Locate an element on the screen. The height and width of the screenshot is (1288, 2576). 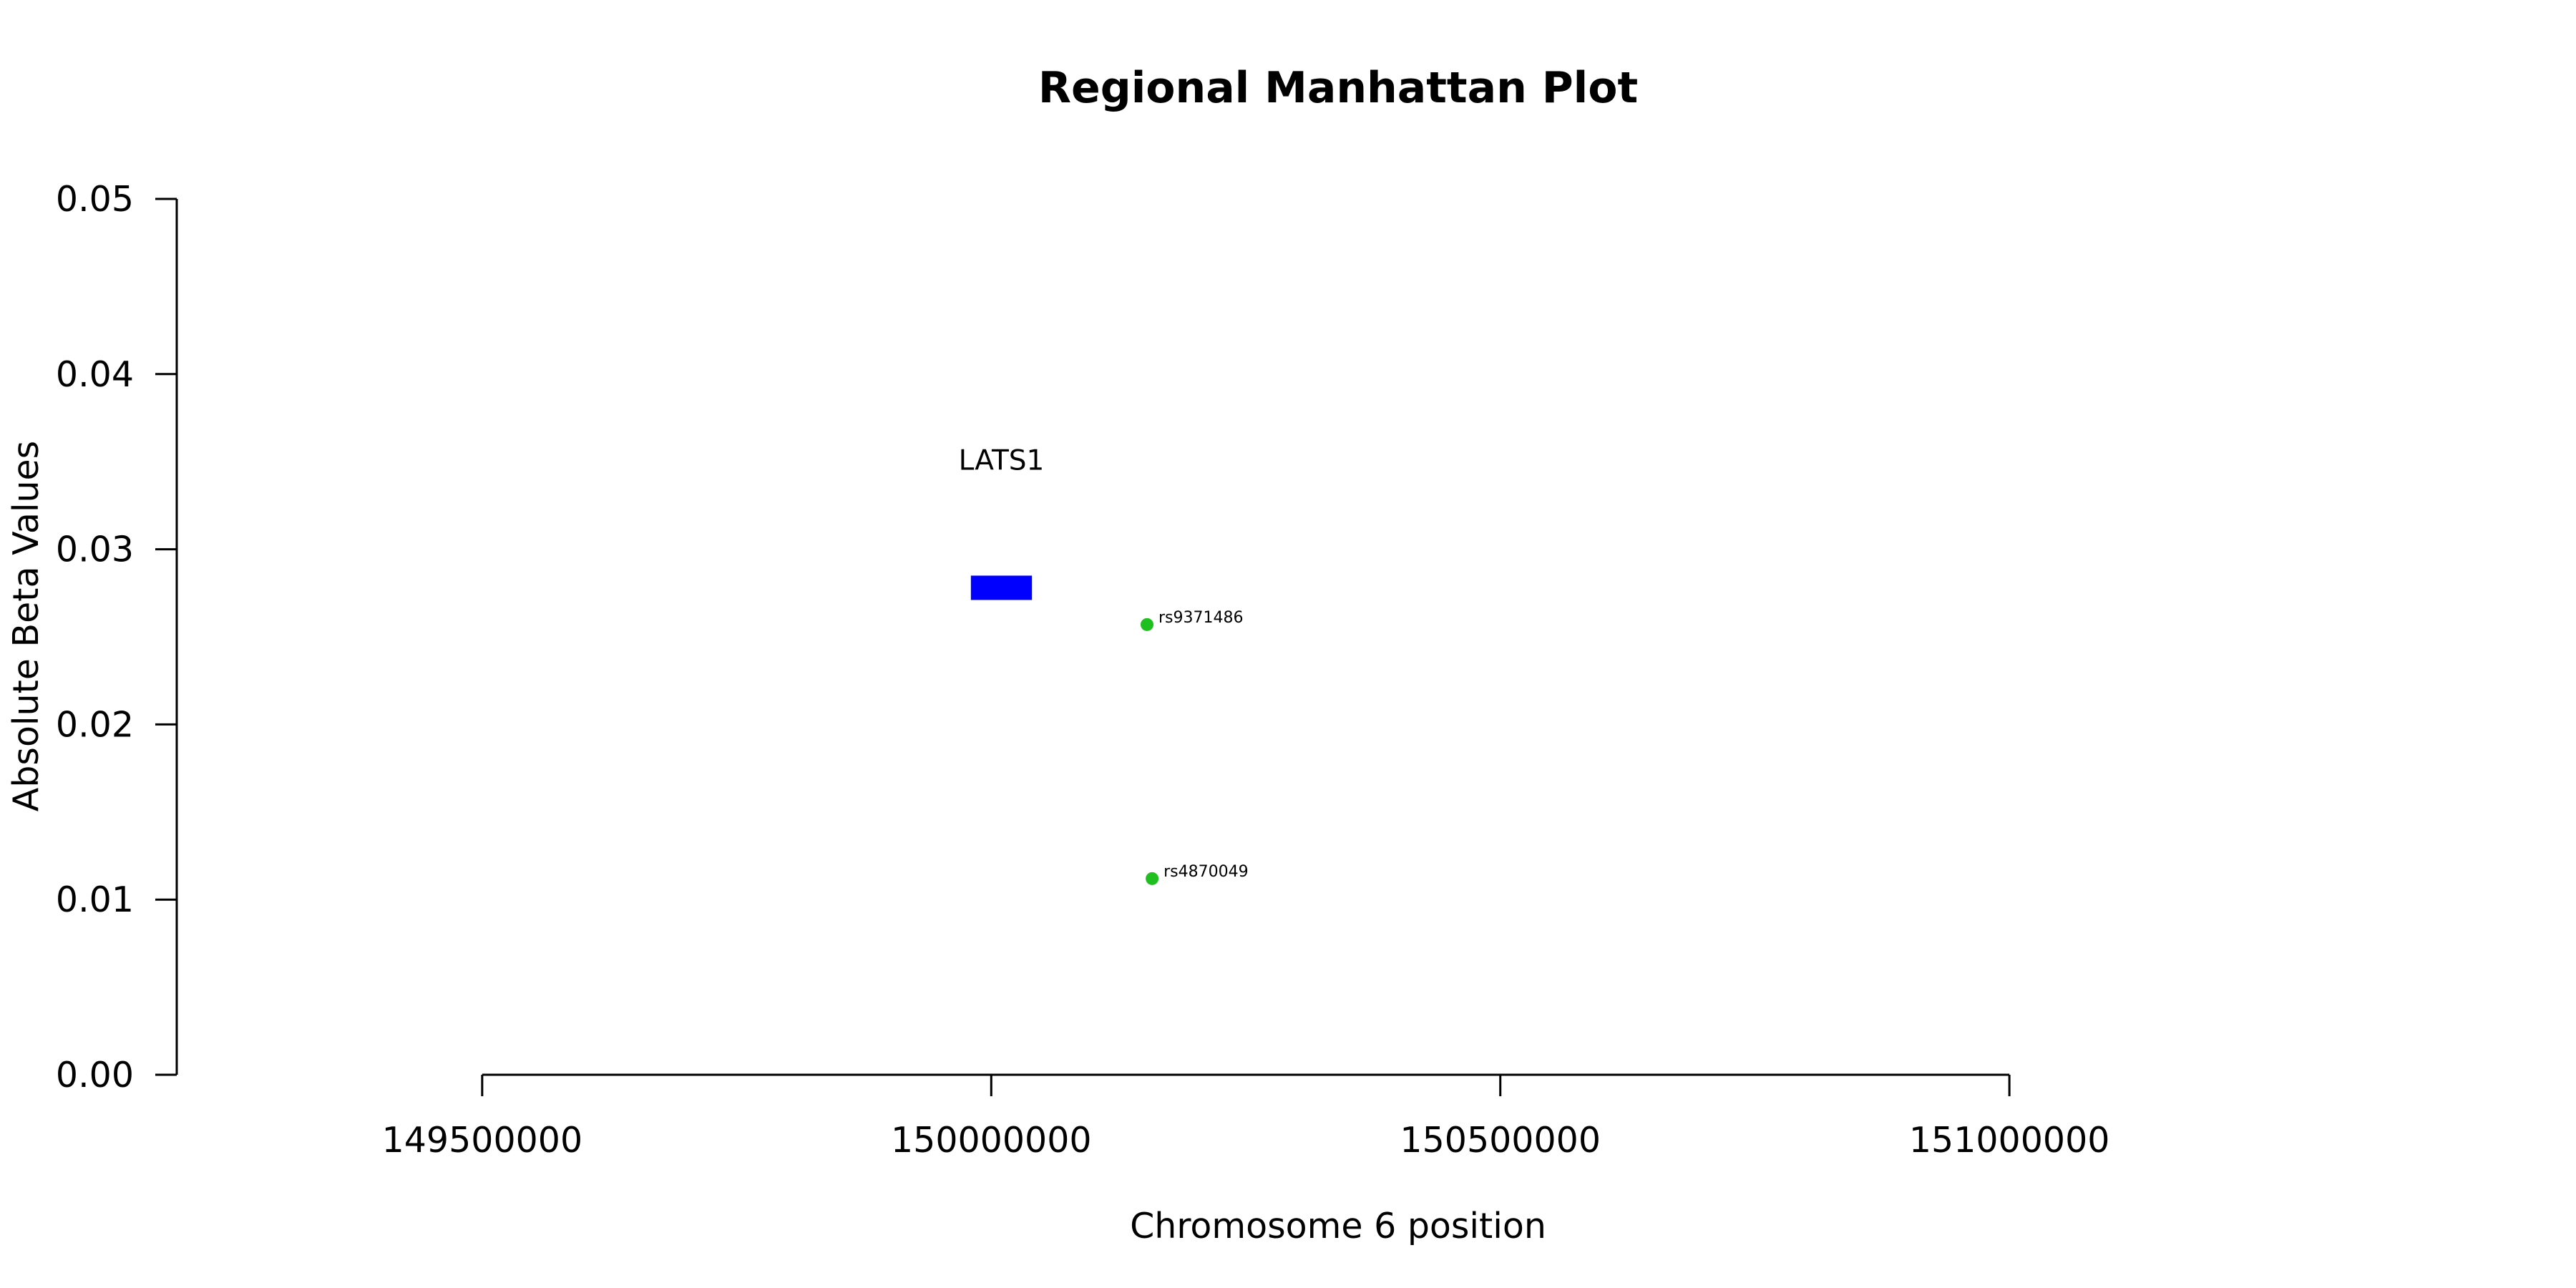
x-tick-label: 149500000 is located at coordinates (482, 1140).